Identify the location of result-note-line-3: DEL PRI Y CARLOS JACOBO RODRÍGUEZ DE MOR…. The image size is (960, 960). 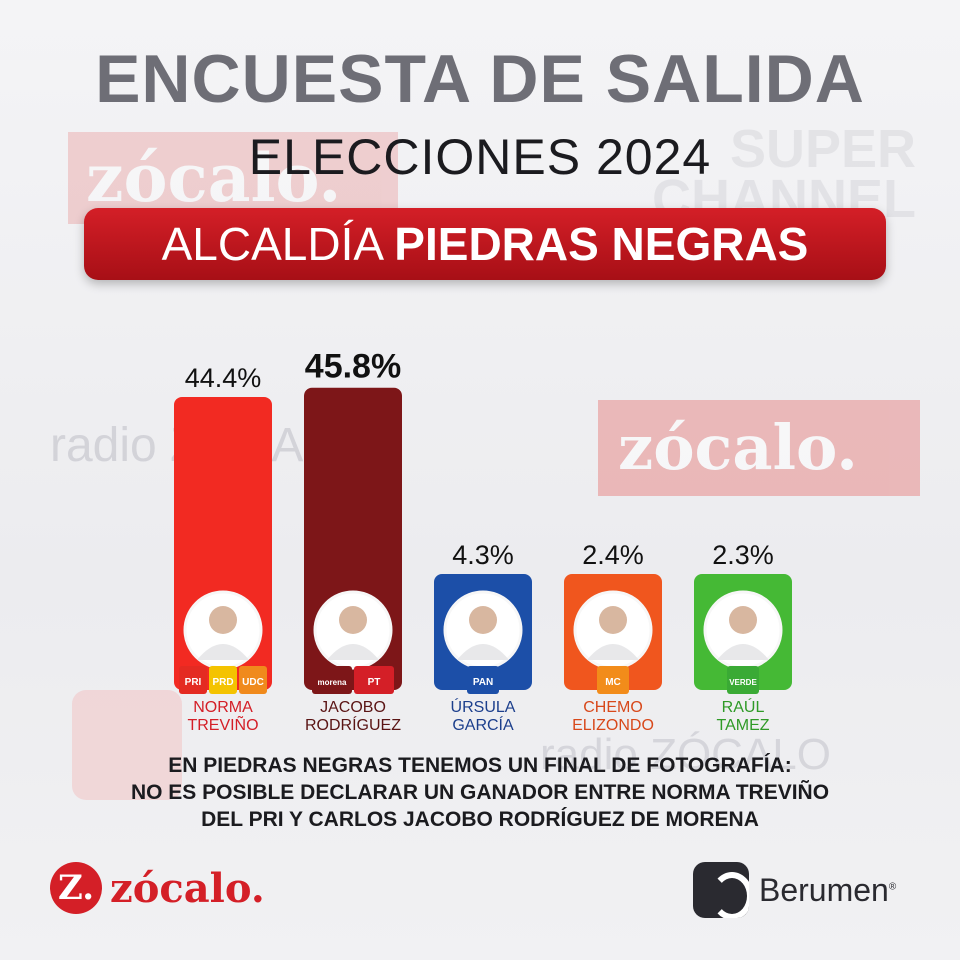
(480, 819).